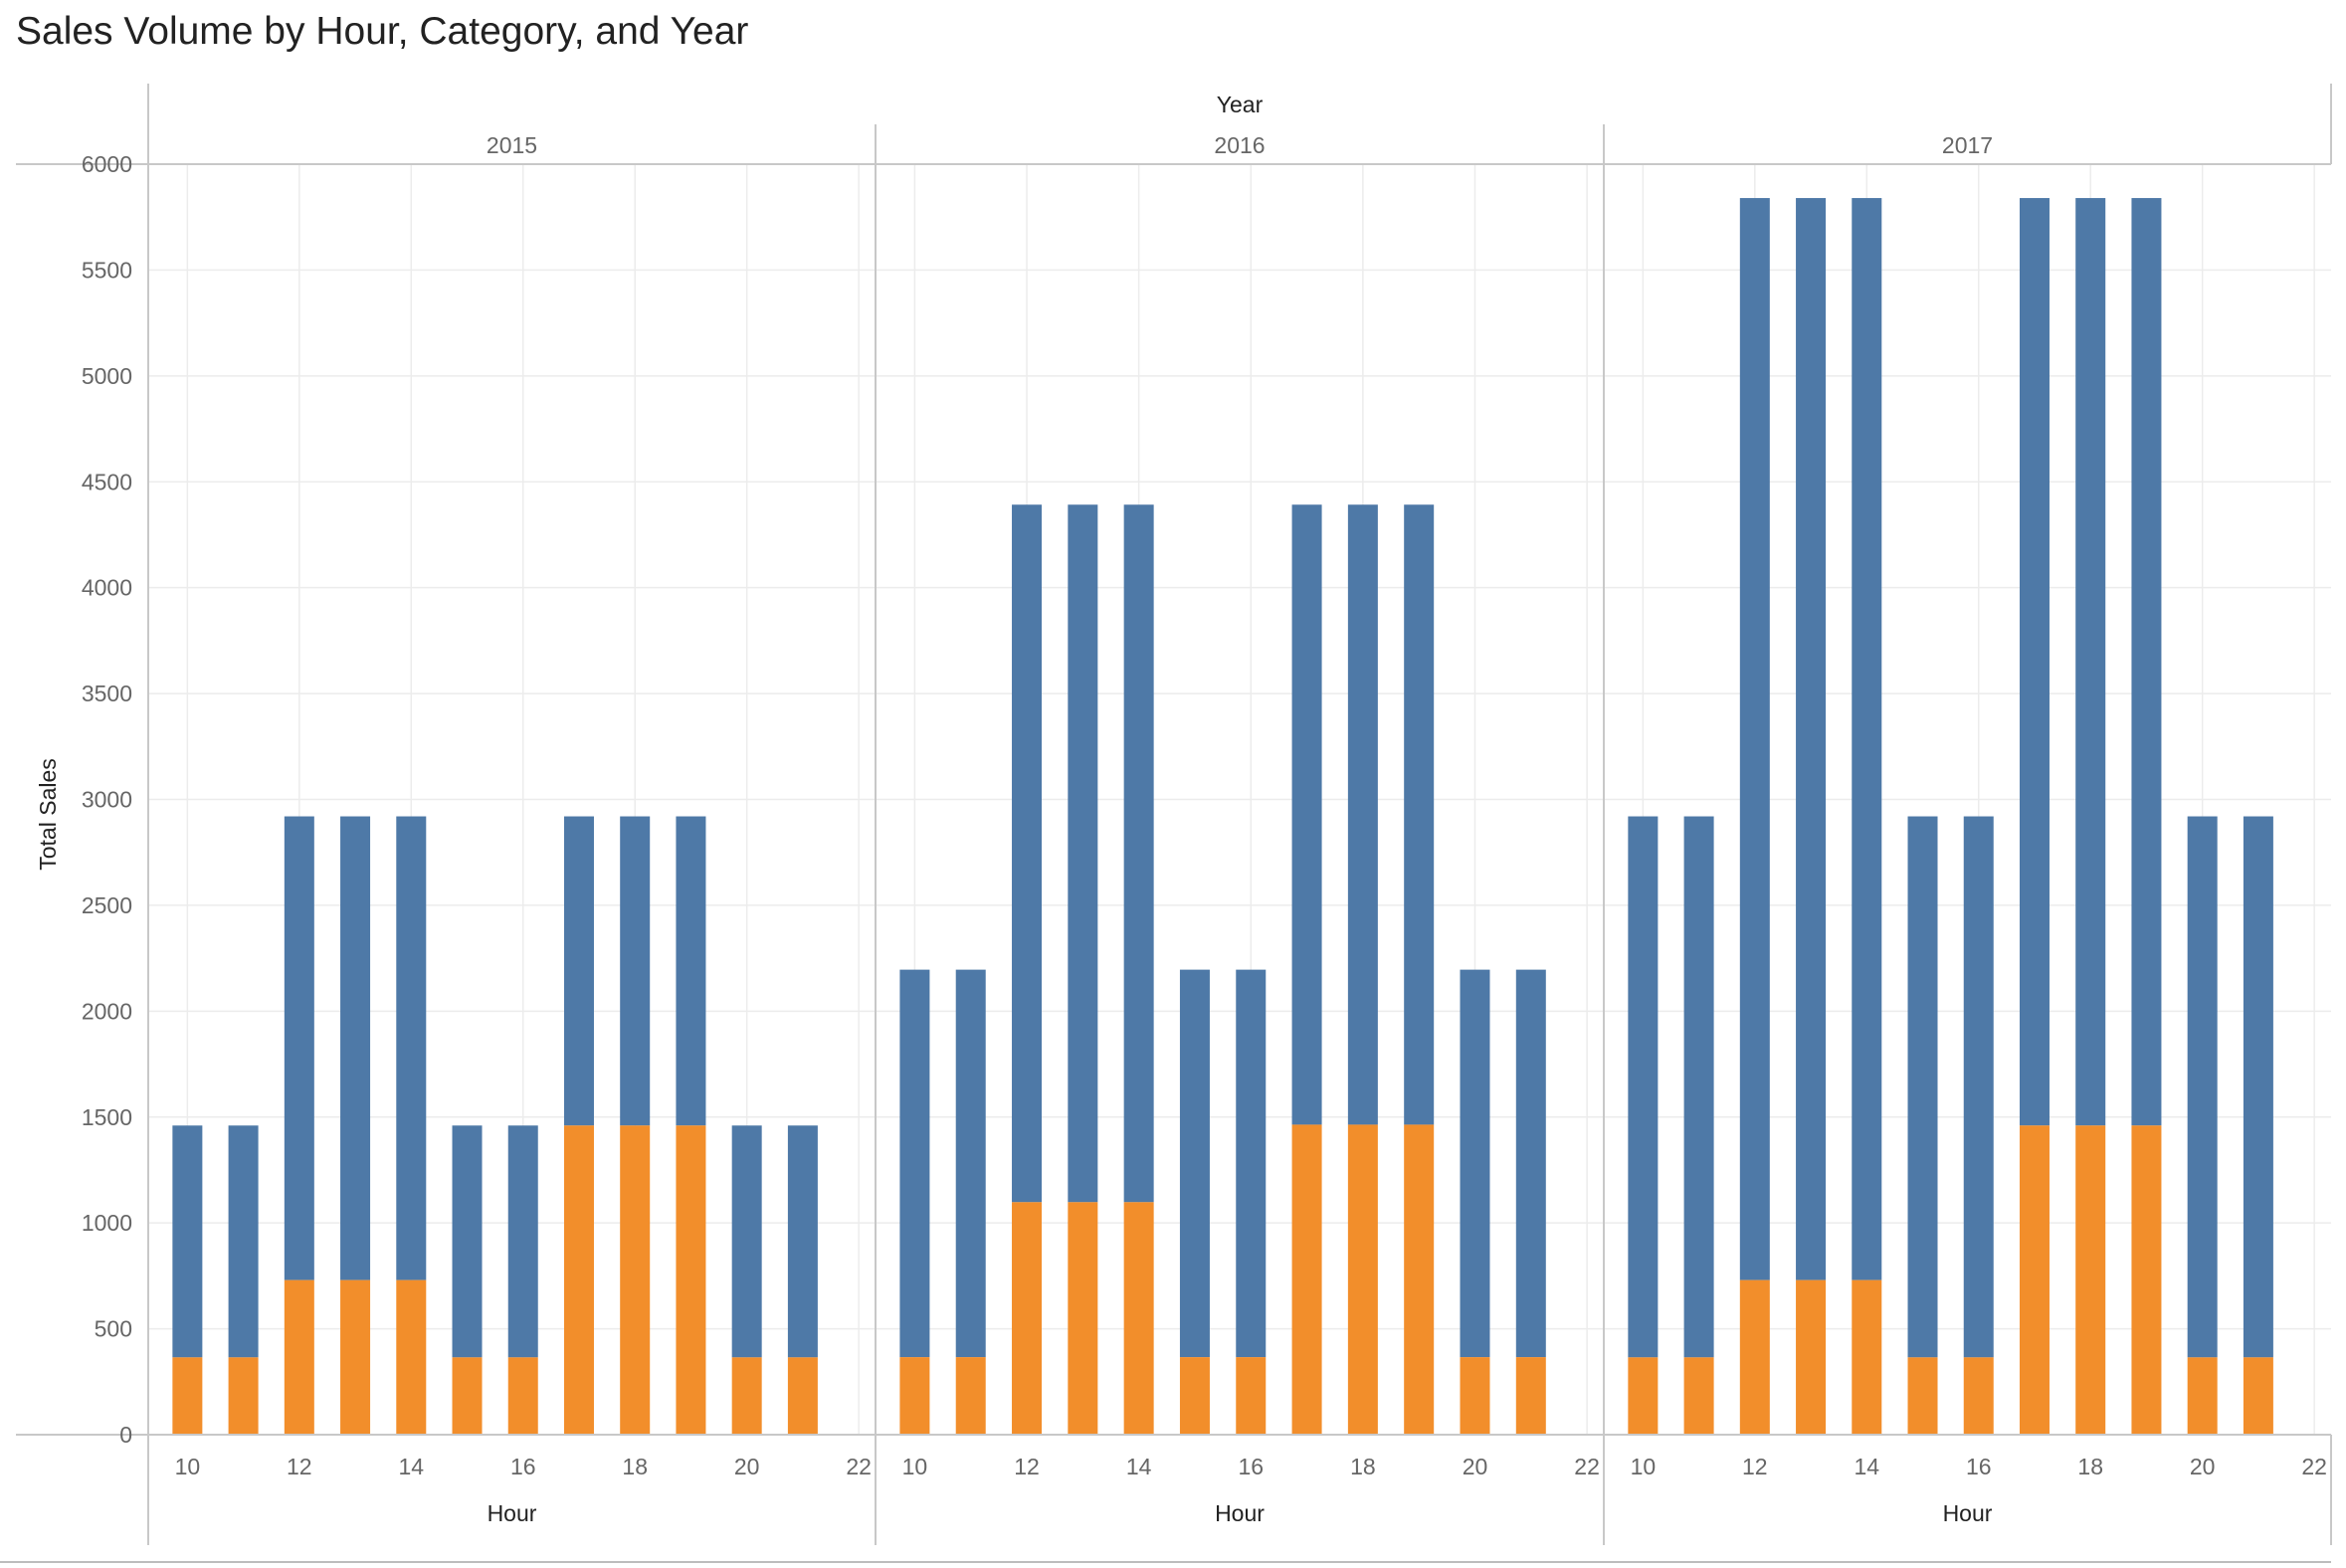 Image resolution: width=2346 pixels, height=1568 pixels. What do you see at coordinates (107, 905) in the screenshot?
I see `y-tick-label: 2500` at bounding box center [107, 905].